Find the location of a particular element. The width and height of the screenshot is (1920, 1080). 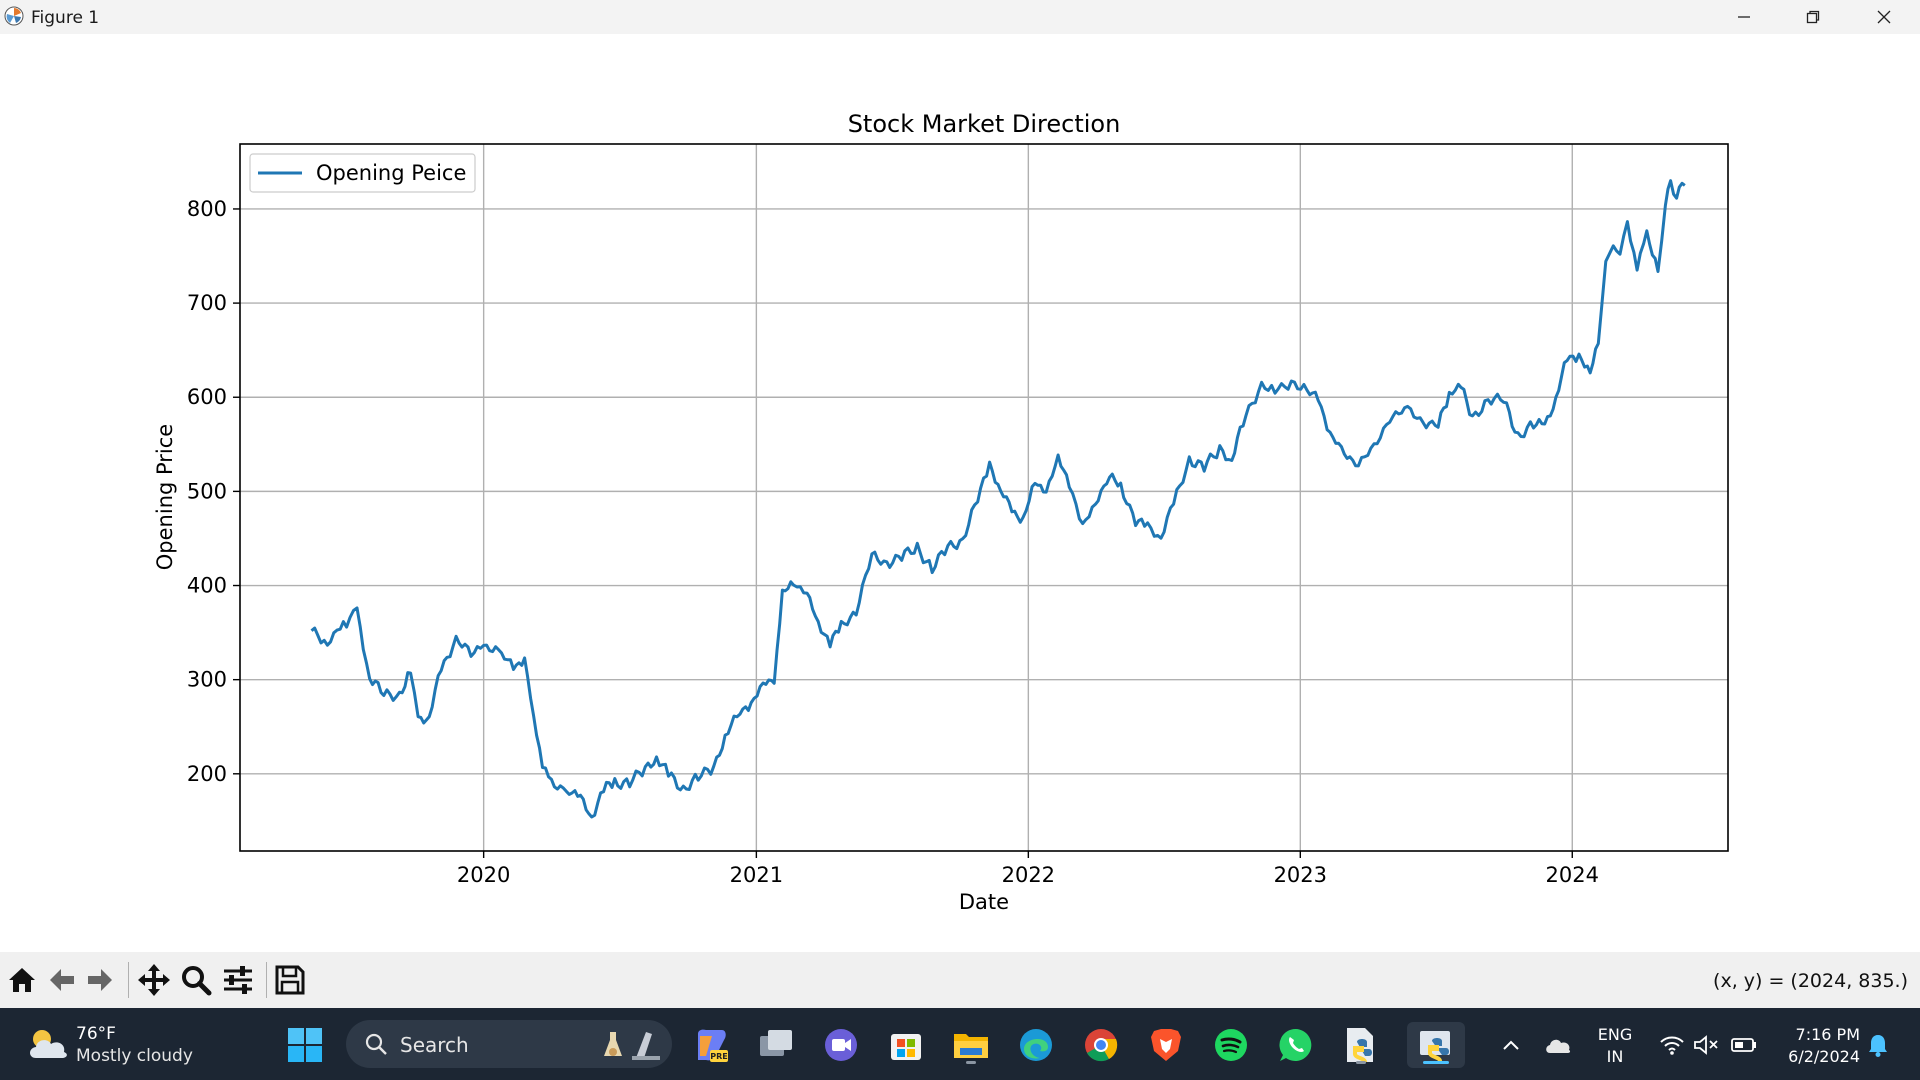

python-file-icon is located at coordinates (1361, 1045).